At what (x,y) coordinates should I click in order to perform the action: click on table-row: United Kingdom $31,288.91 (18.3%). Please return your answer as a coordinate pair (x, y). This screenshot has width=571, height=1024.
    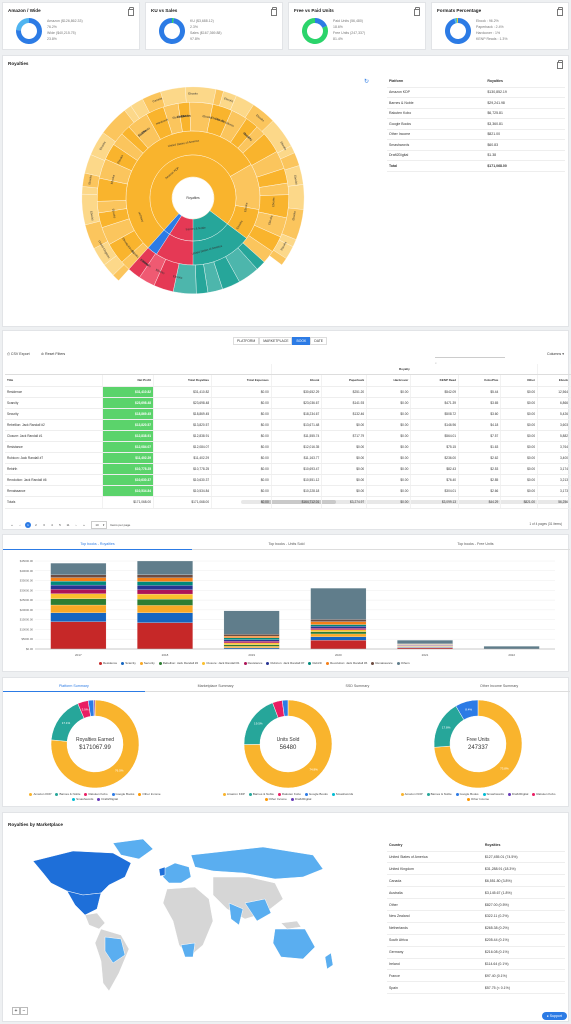
    Looking at the image, I should click on (476, 869).